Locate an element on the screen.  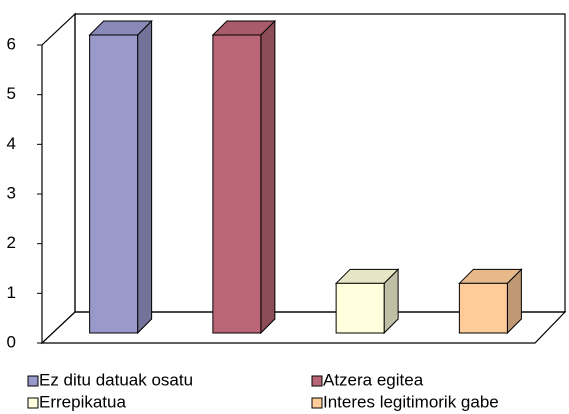
side-wall is located at coordinates (58, 178).